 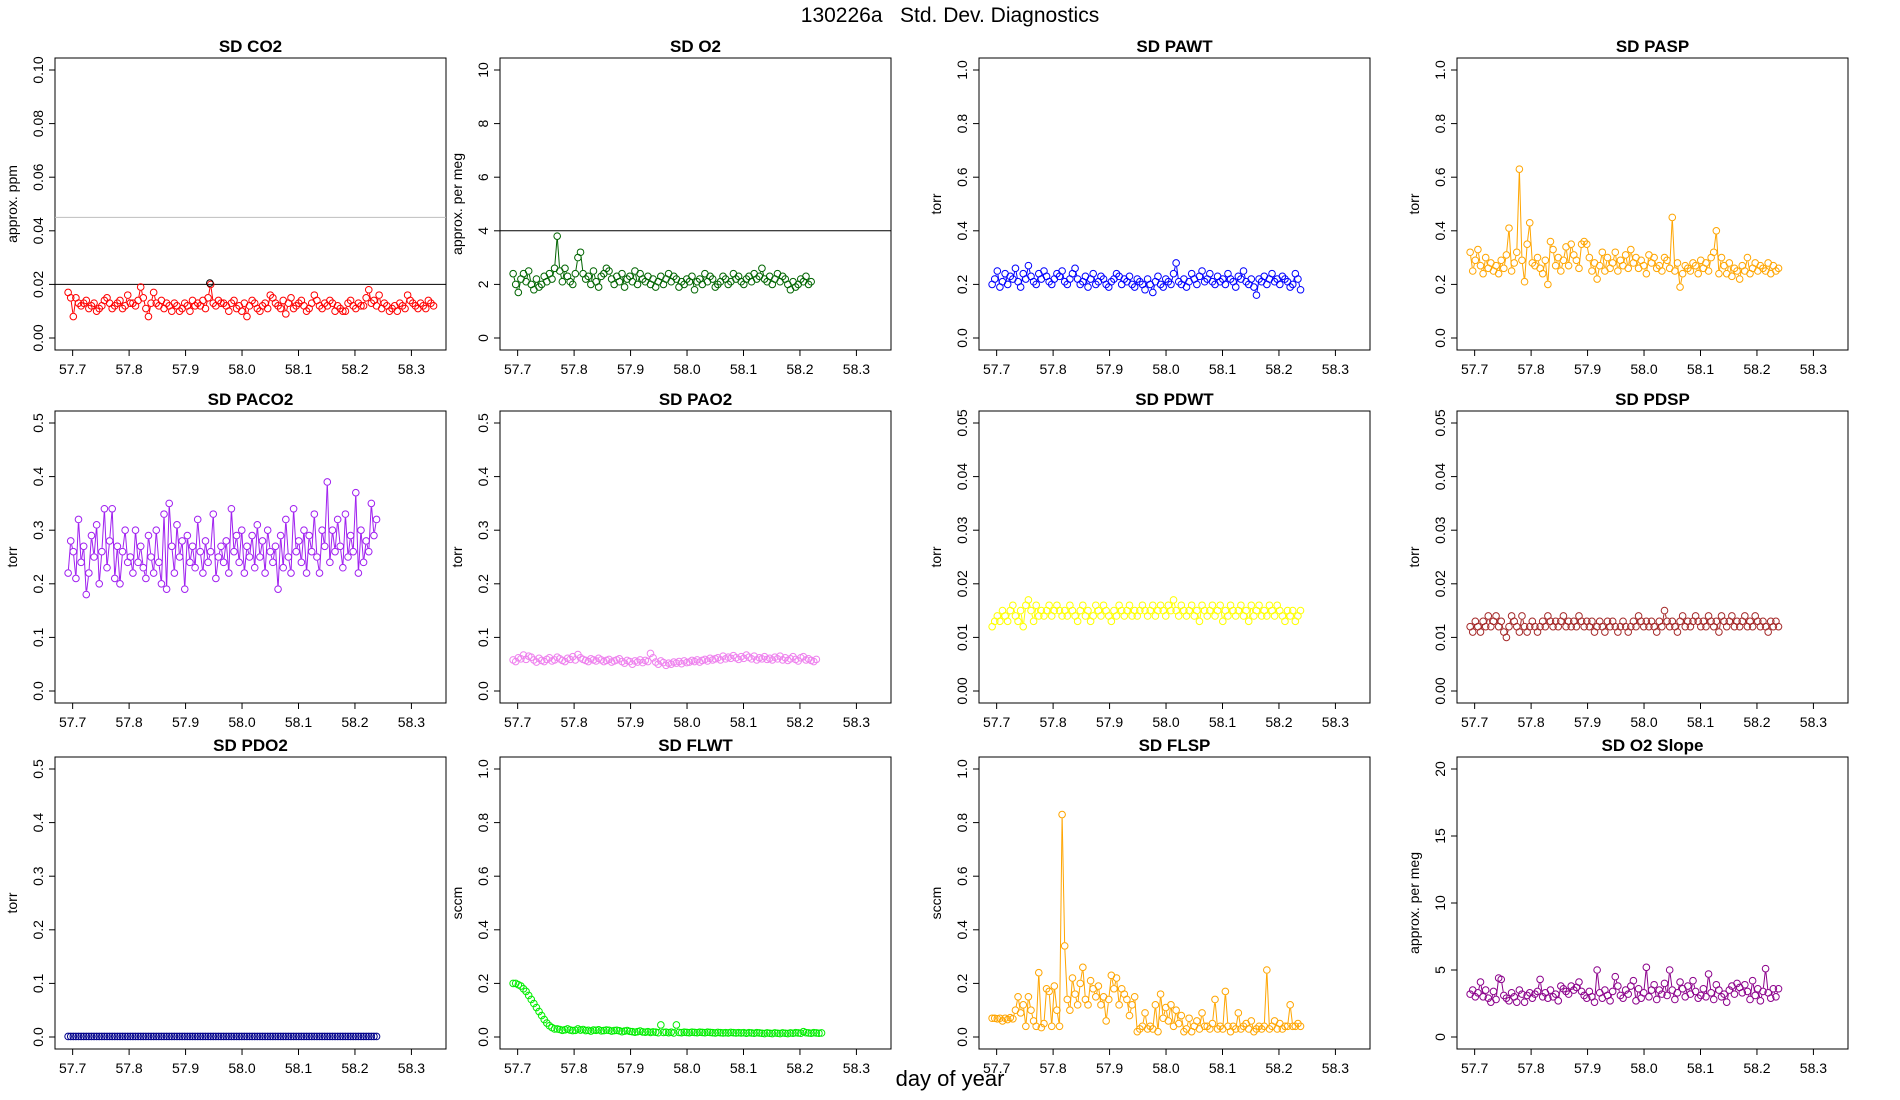 I want to click on figure-title: 130226a Std. Dev. Diagnostics, so click(x=950, y=15).